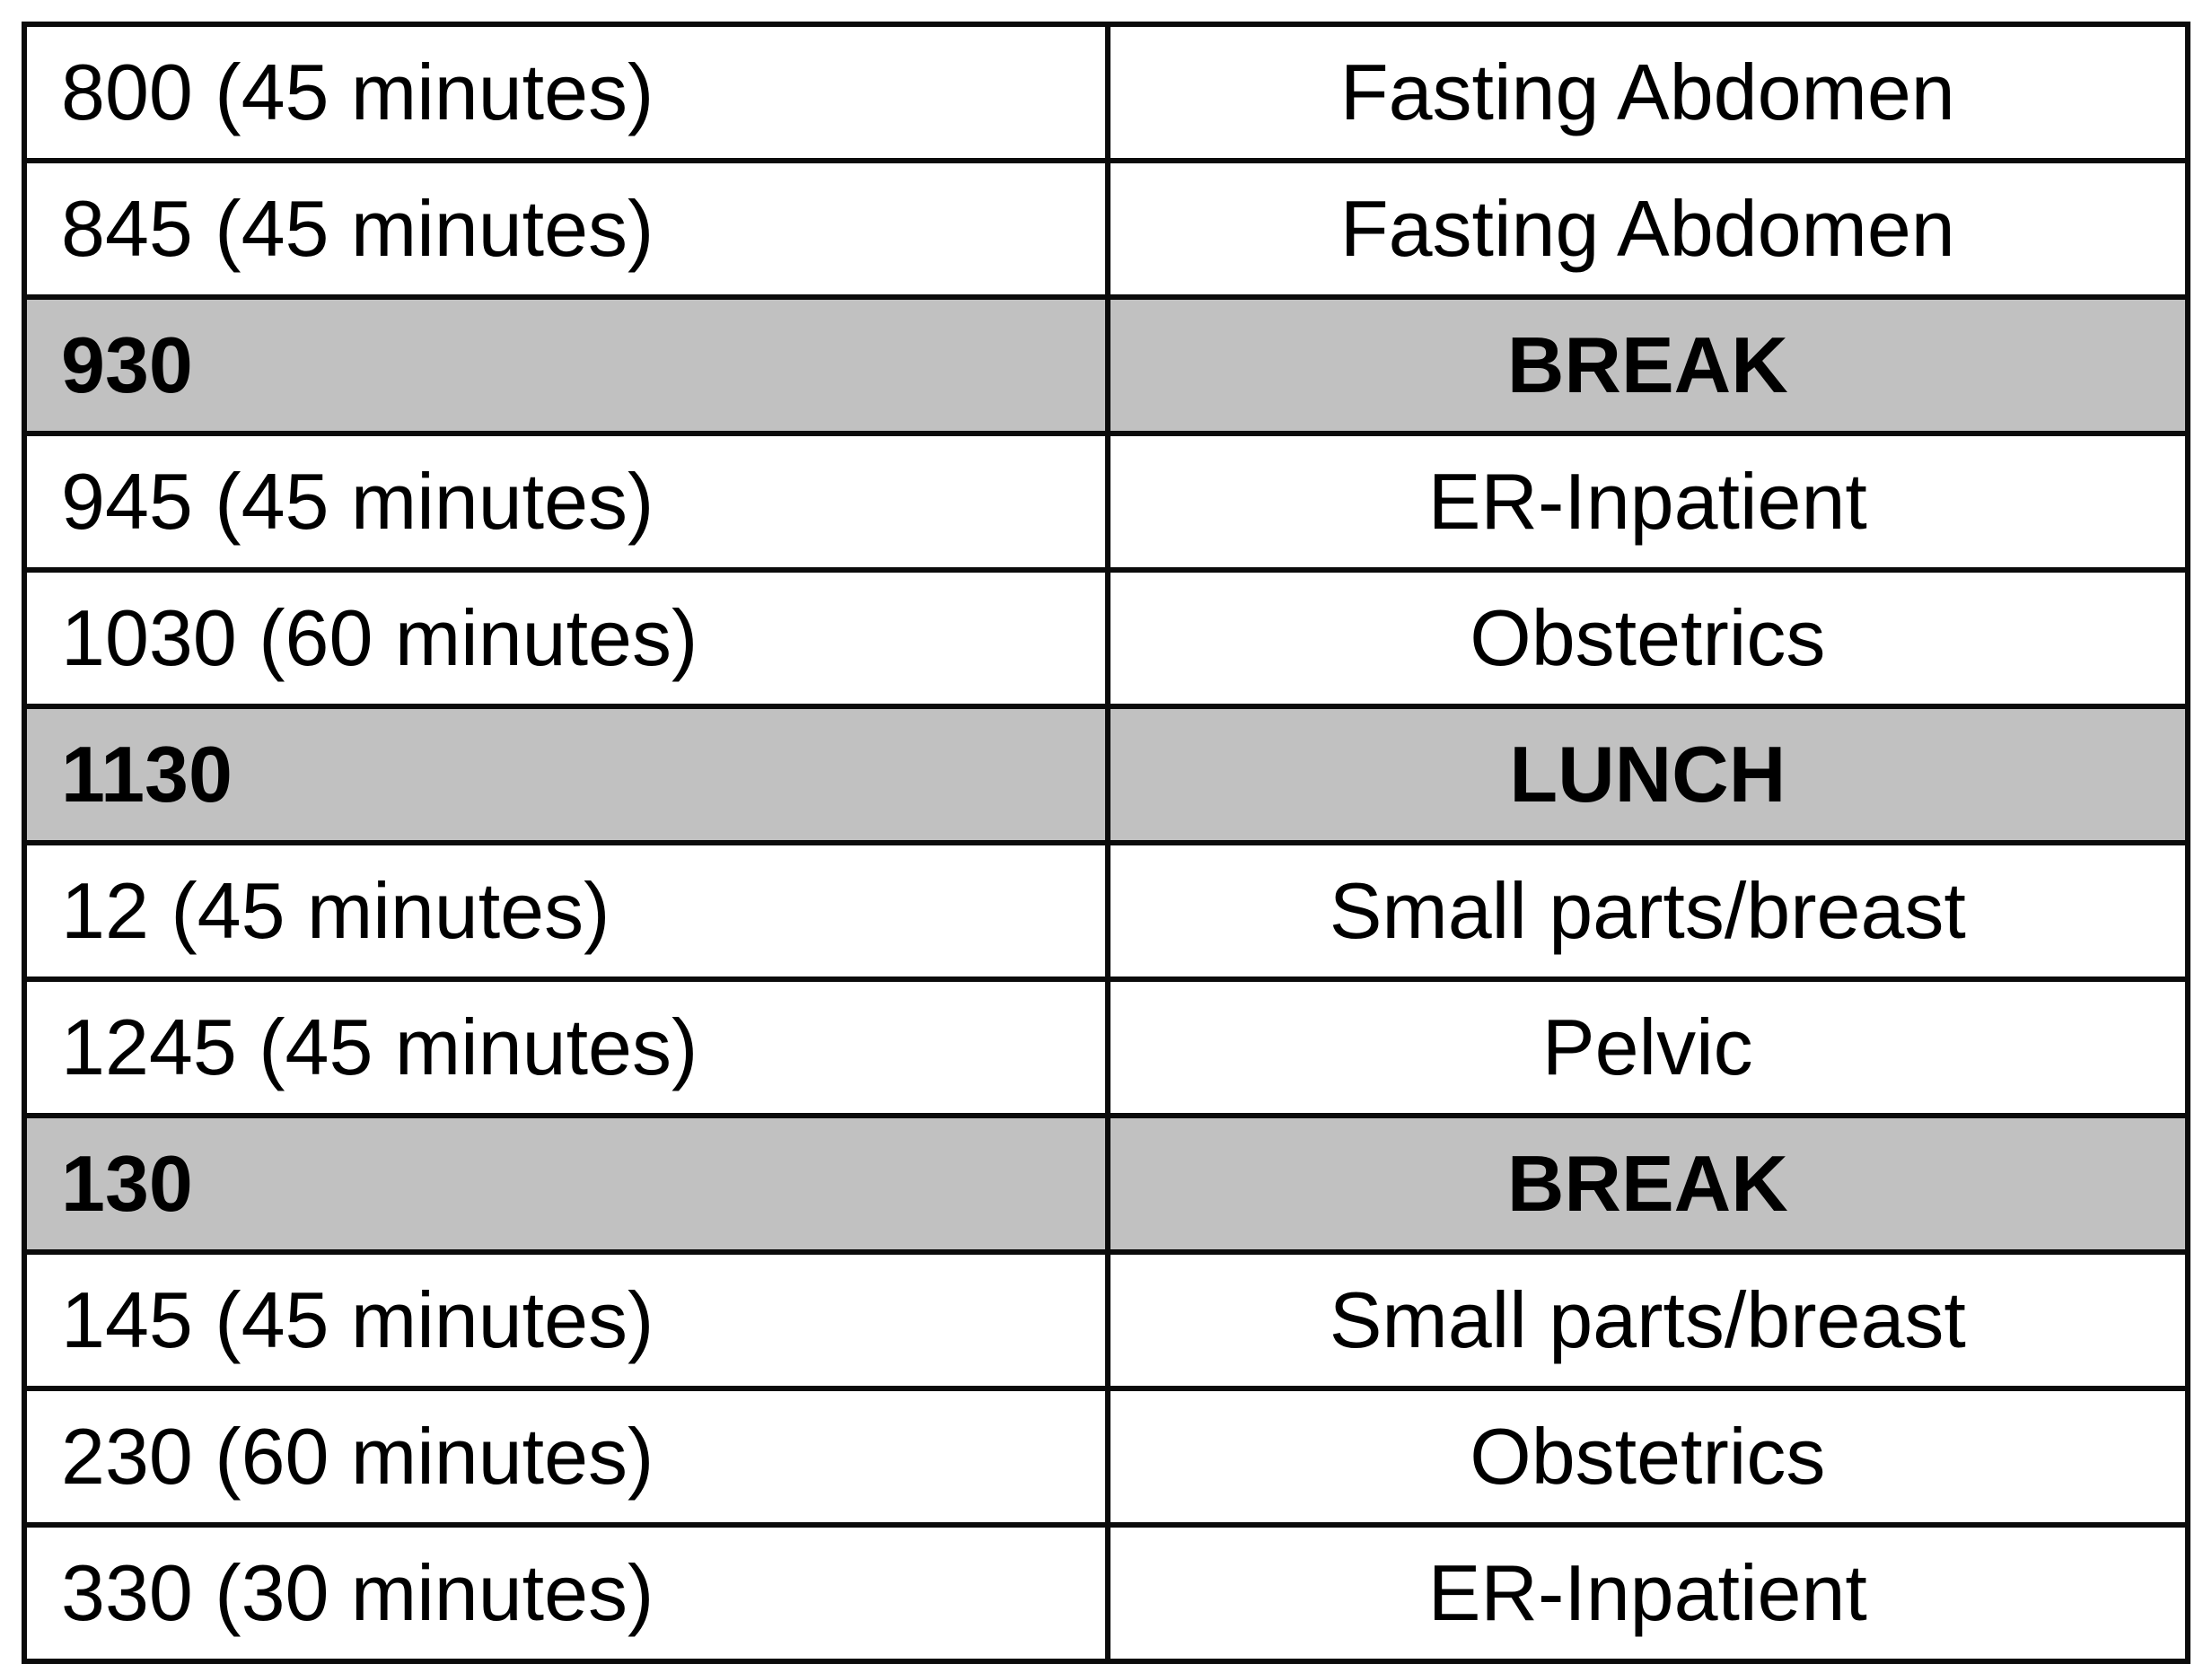 This screenshot has width=2212, height=1664. I want to click on activity-cell: LUNCH, so click(1647, 774).